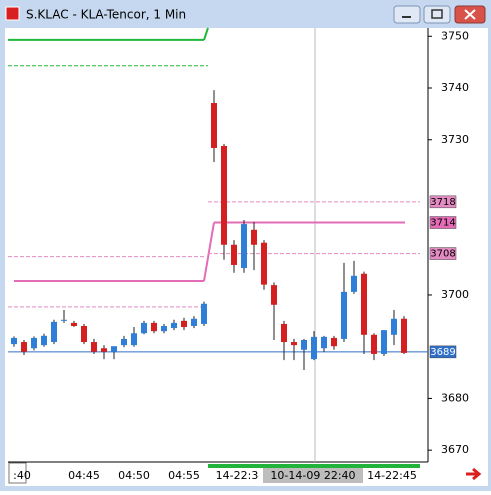  I want to click on x-tick-label: 04:55, so click(184, 475).